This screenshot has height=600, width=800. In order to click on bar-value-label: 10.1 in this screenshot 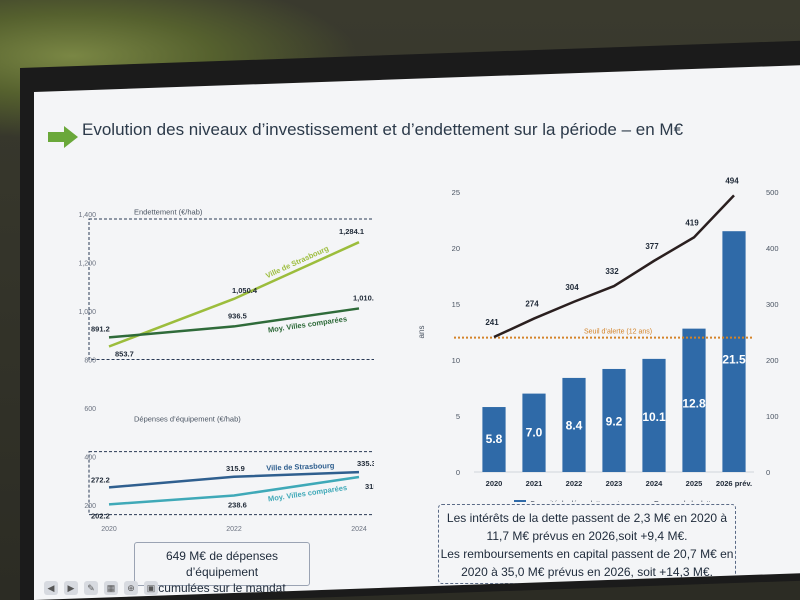, I will do `click(654, 417)`.